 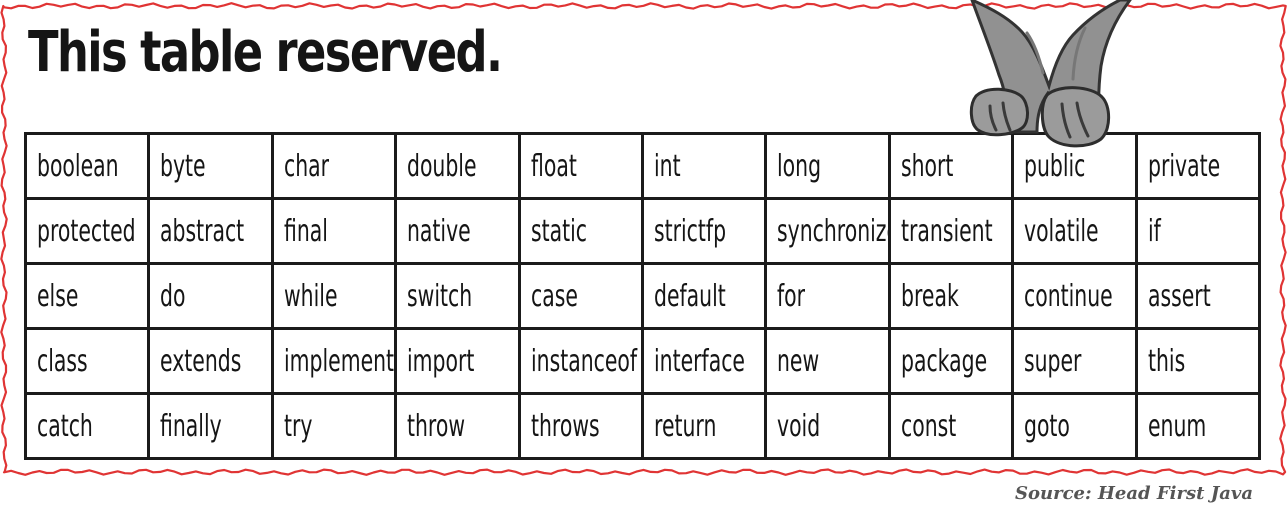 What do you see at coordinates (306, 166) in the screenshot?
I see `keyword-text: char` at bounding box center [306, 166].